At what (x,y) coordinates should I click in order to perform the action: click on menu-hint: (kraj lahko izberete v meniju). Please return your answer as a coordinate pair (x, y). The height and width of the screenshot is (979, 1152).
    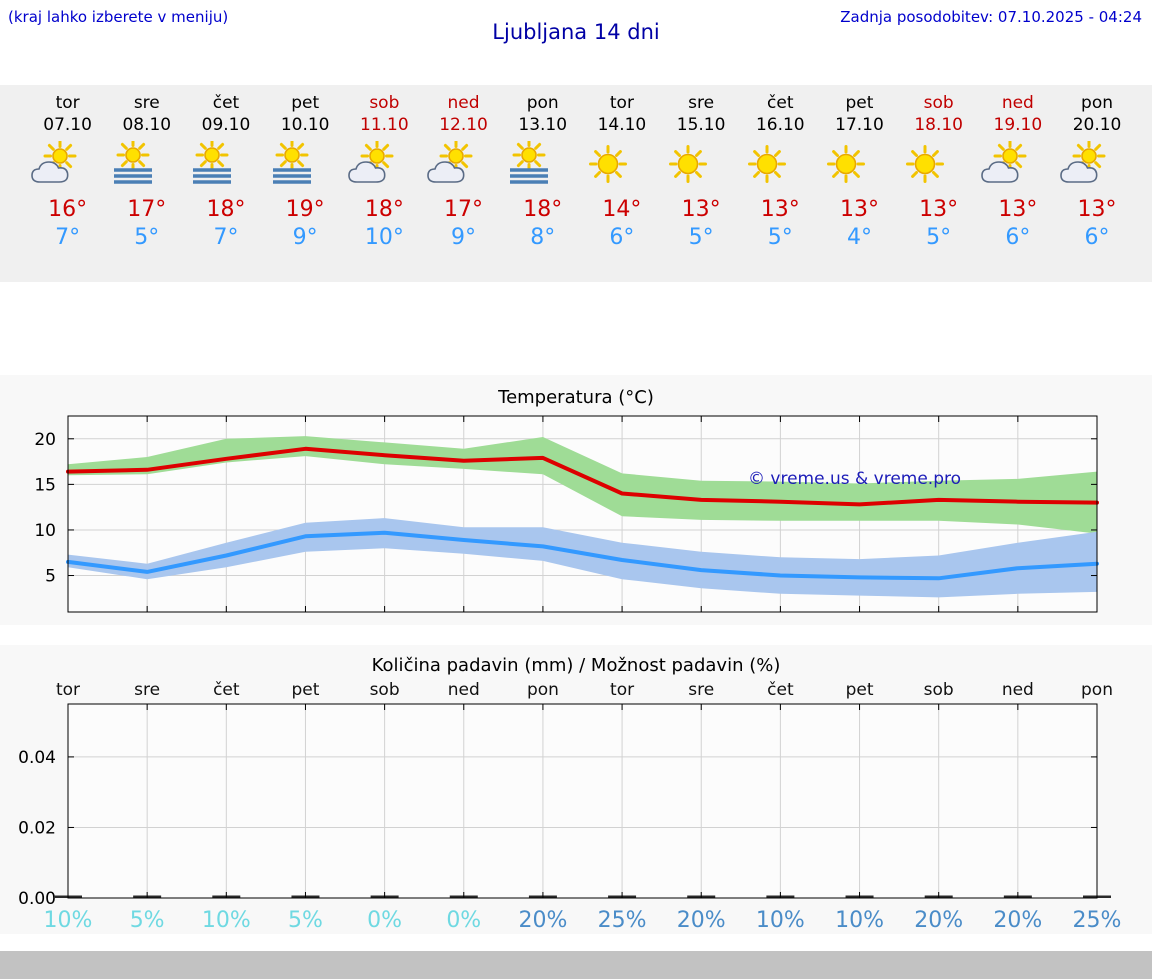
    Looking at the image, I should click on (118, 17).